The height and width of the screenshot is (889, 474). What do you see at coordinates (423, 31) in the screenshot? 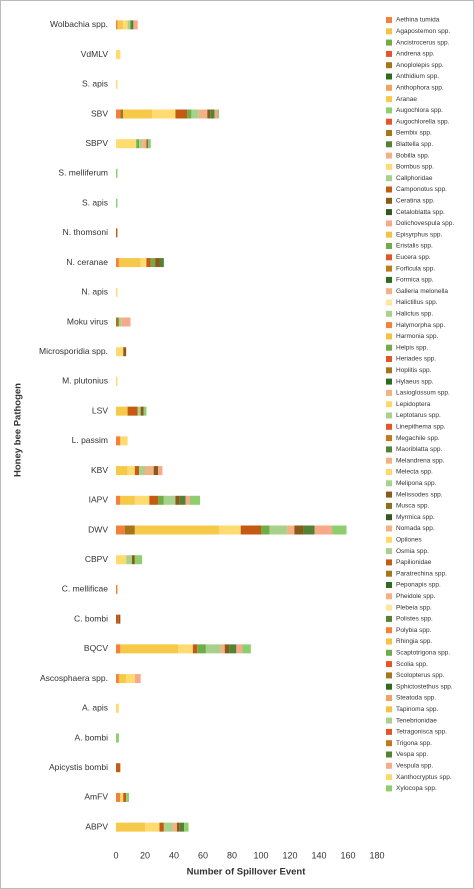
I see `legend-label: Agapostemon spp.` at bounding box center [423, 31].